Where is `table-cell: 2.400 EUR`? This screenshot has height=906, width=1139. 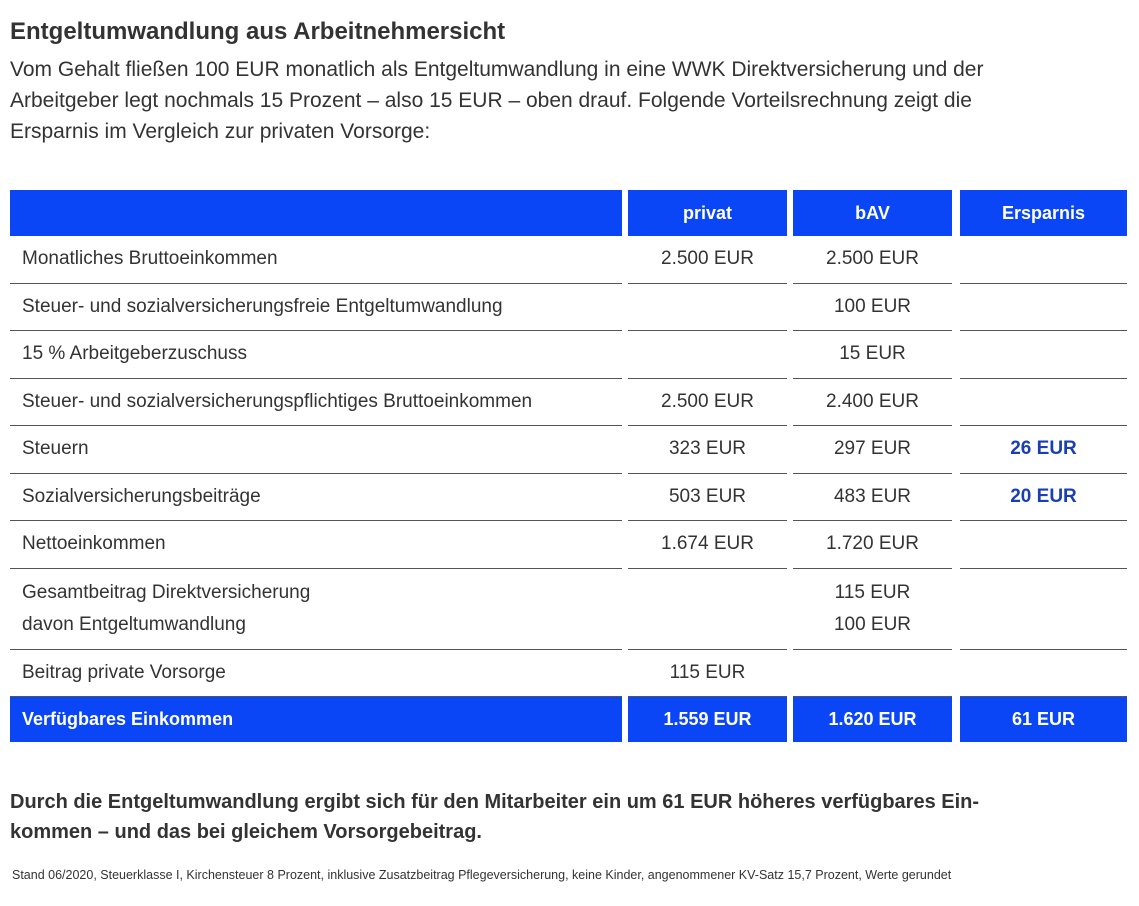 table-cell: 2.400 EUR is located at coordinates (872, 402).